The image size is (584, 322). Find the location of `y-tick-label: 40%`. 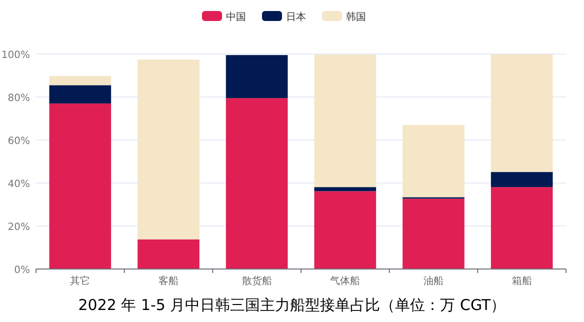

y-tick-label: 40% is located at coordinates (19, 184).